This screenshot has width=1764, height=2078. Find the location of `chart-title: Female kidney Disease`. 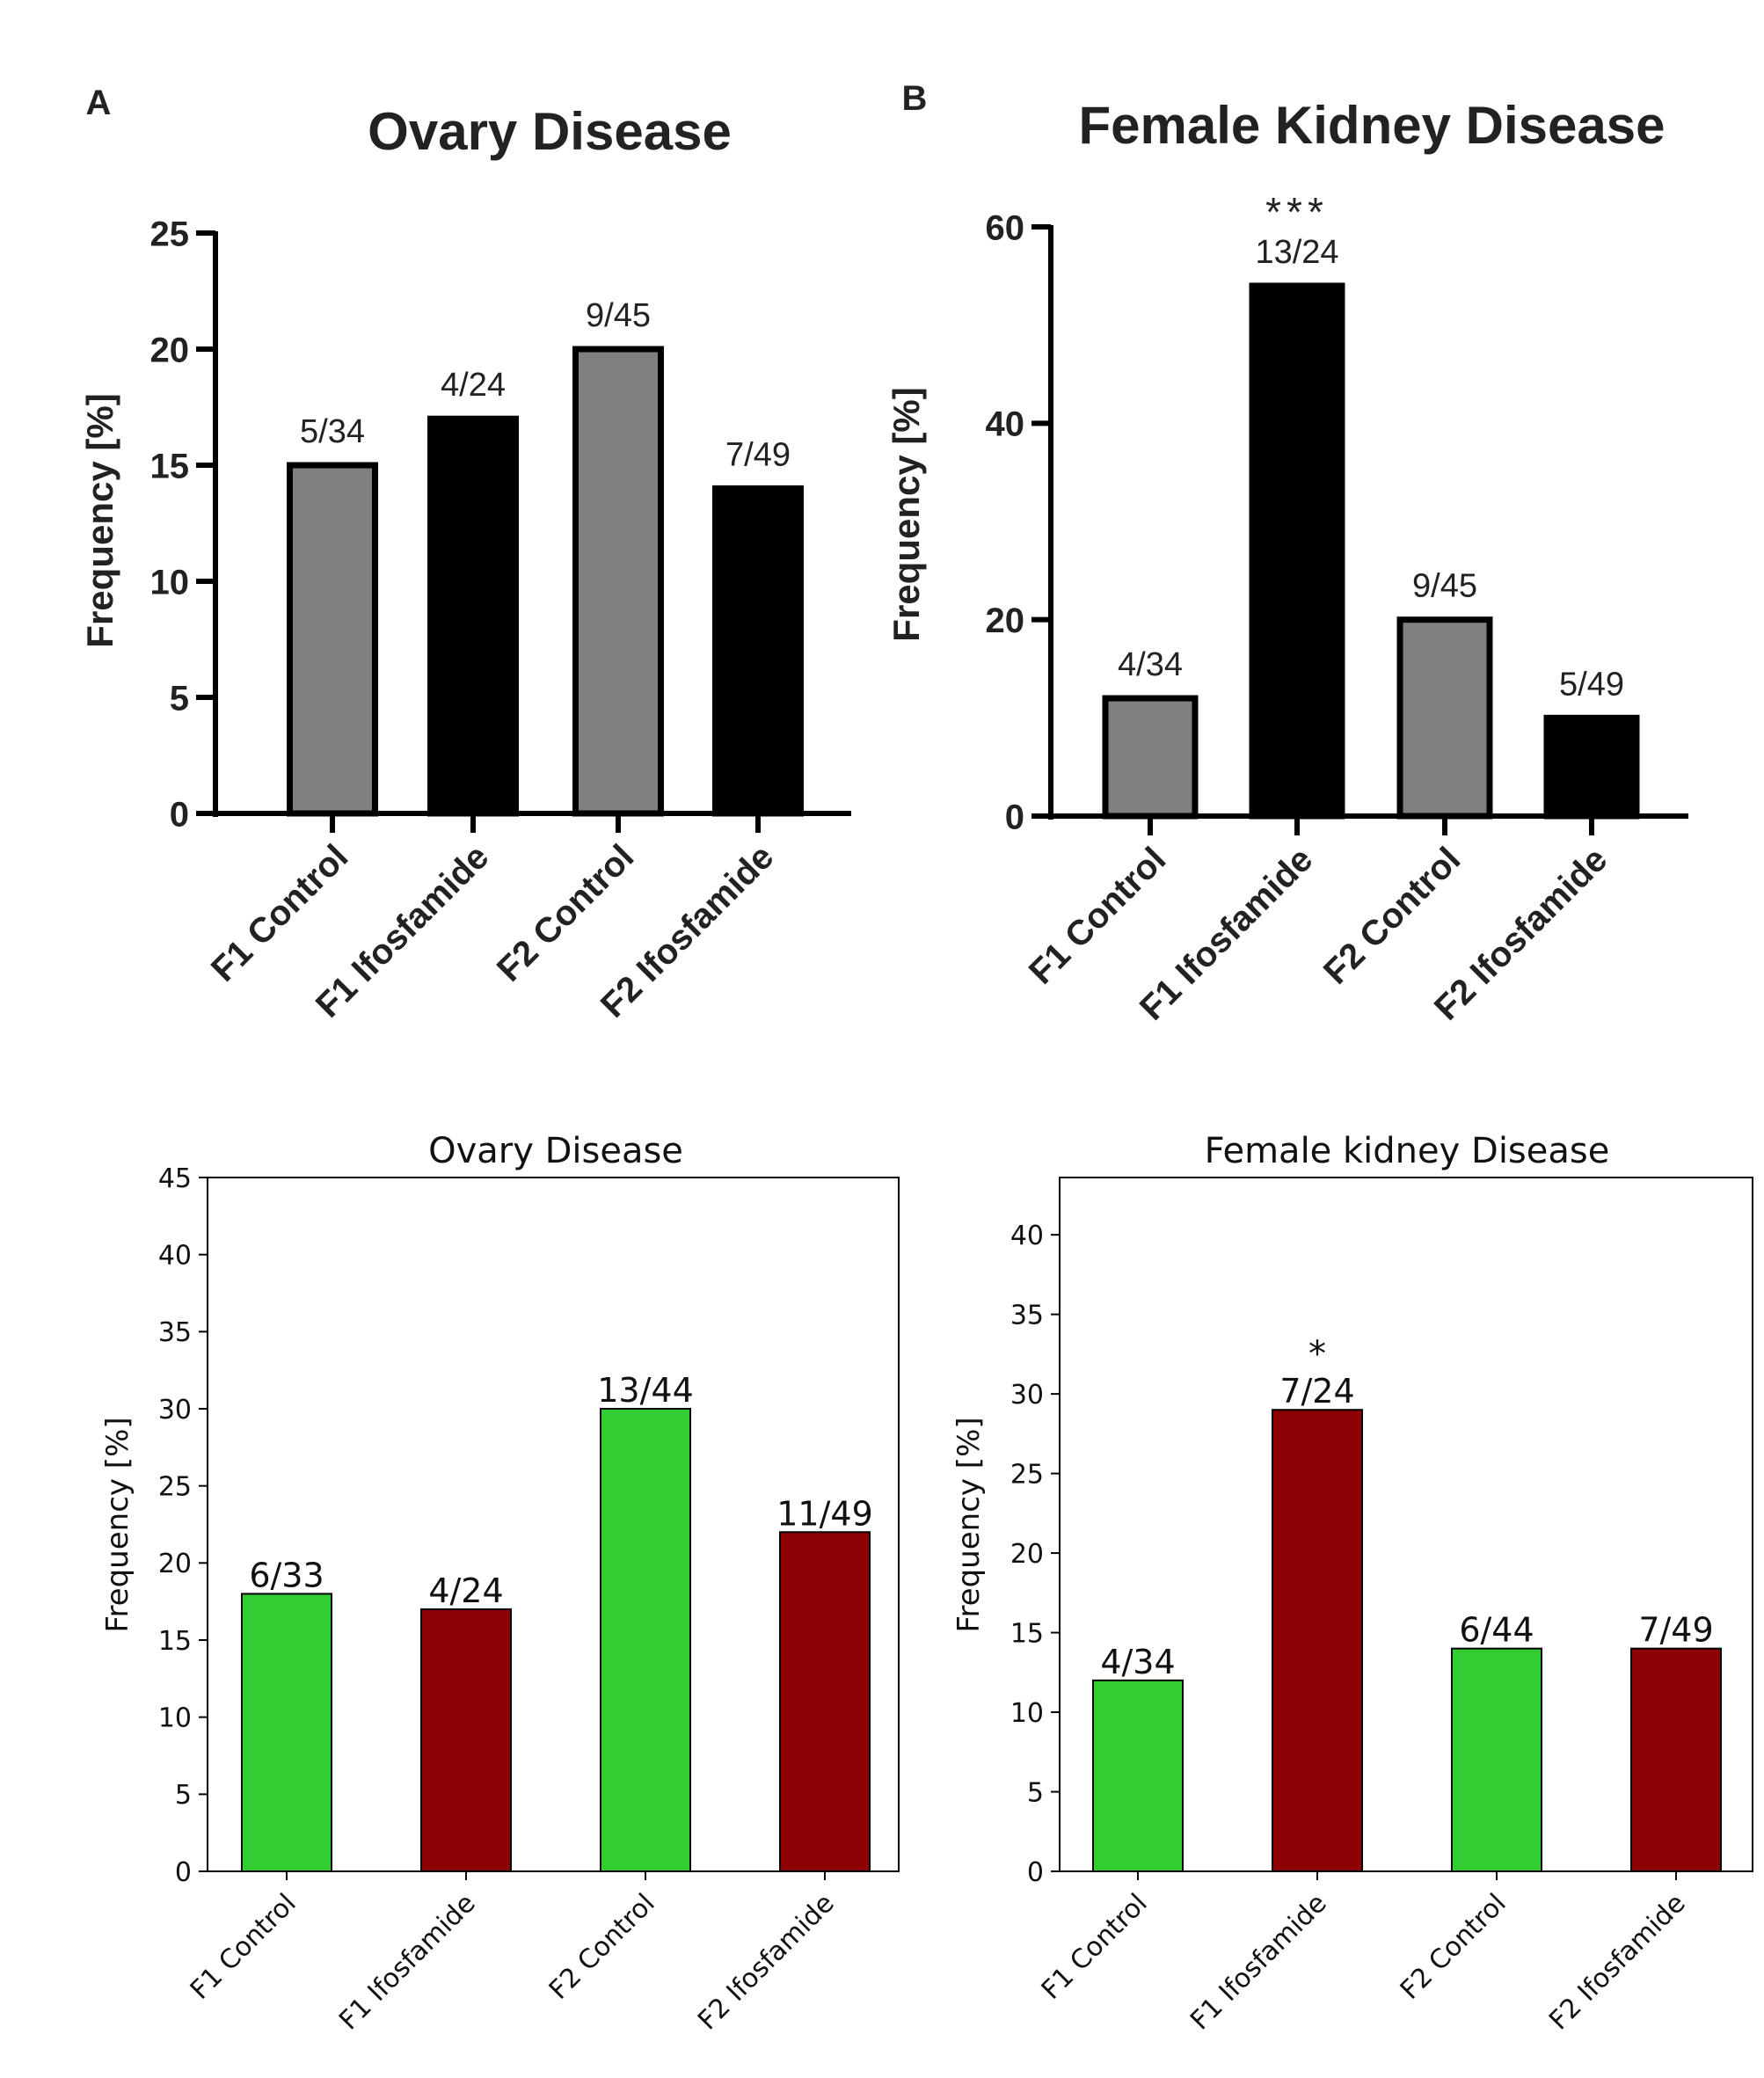

chart-title: Female kidney Disease is located at coordinates (1407, 1151).